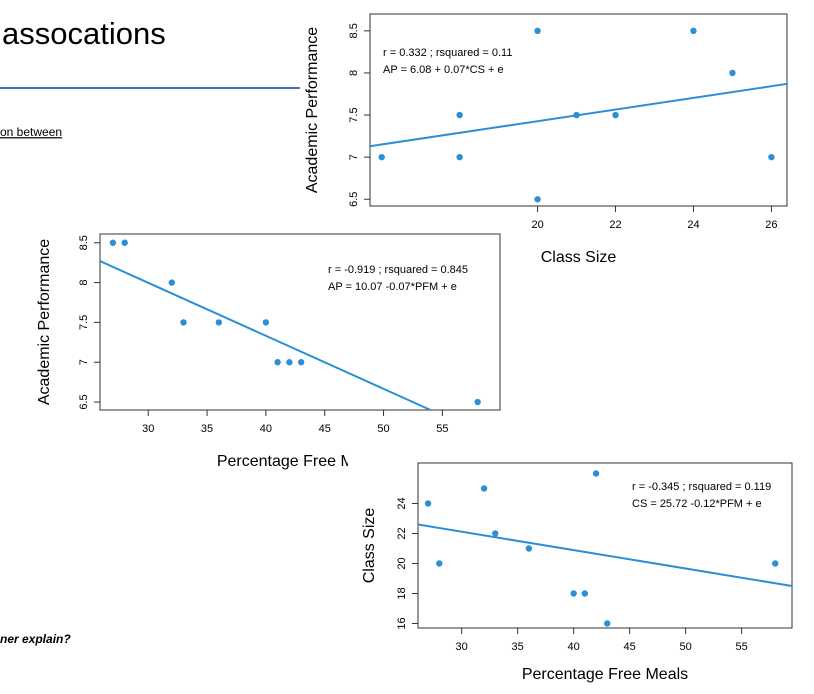 This screenshot has height=694, width=814. What do you see at coordinates (701, 487) in the screenshot?
I see `annotation: r = -0.345 ; rsquared = 0.119` at bounding box center [701, 487].